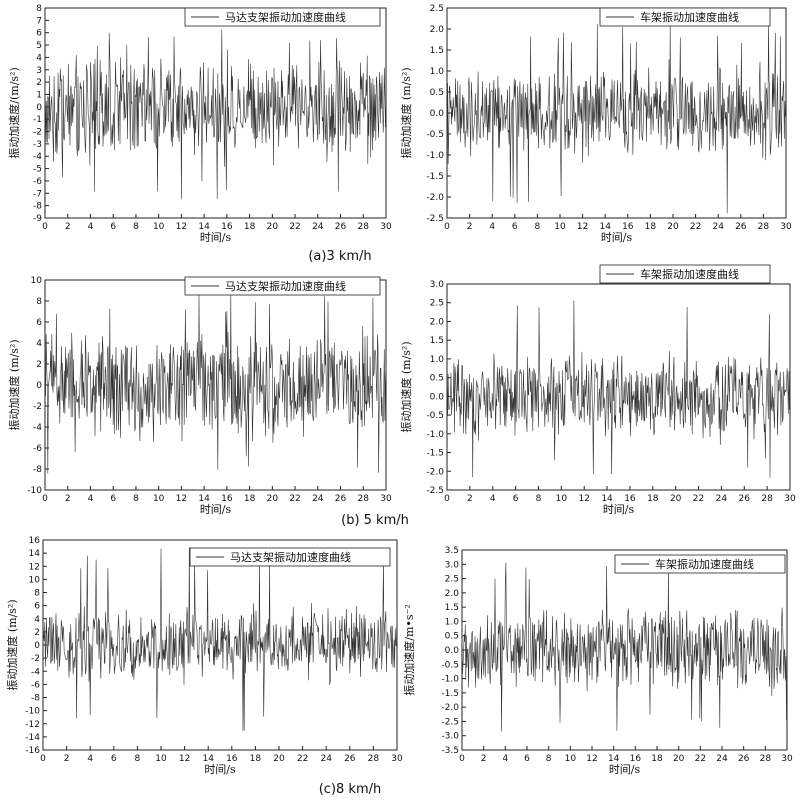 Image resolution: width=800 pixels, height=800 pixels. What do you see at coordinates (184, 759) in the screenshot?
I see `x-tick-label: 12` at bounding box center [184, 759].